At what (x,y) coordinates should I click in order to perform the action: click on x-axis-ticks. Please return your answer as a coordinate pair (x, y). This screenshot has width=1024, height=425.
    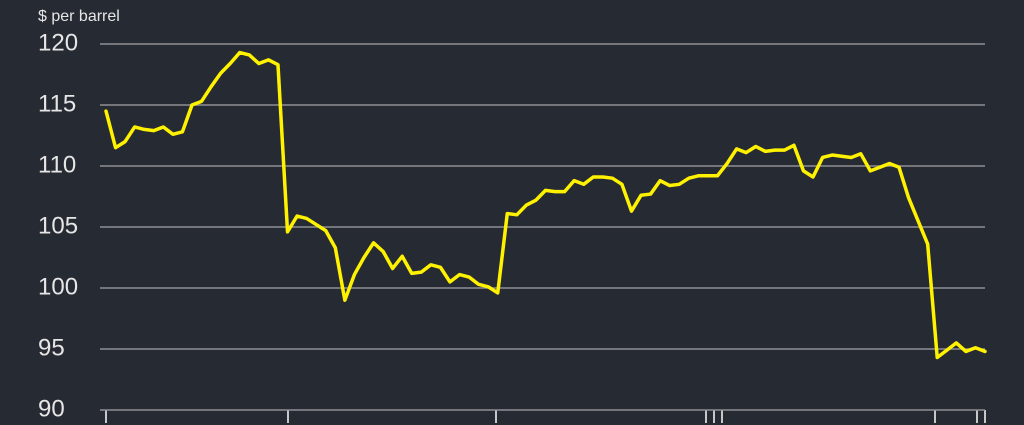
    Looking at the image, I should click on (545, 416).